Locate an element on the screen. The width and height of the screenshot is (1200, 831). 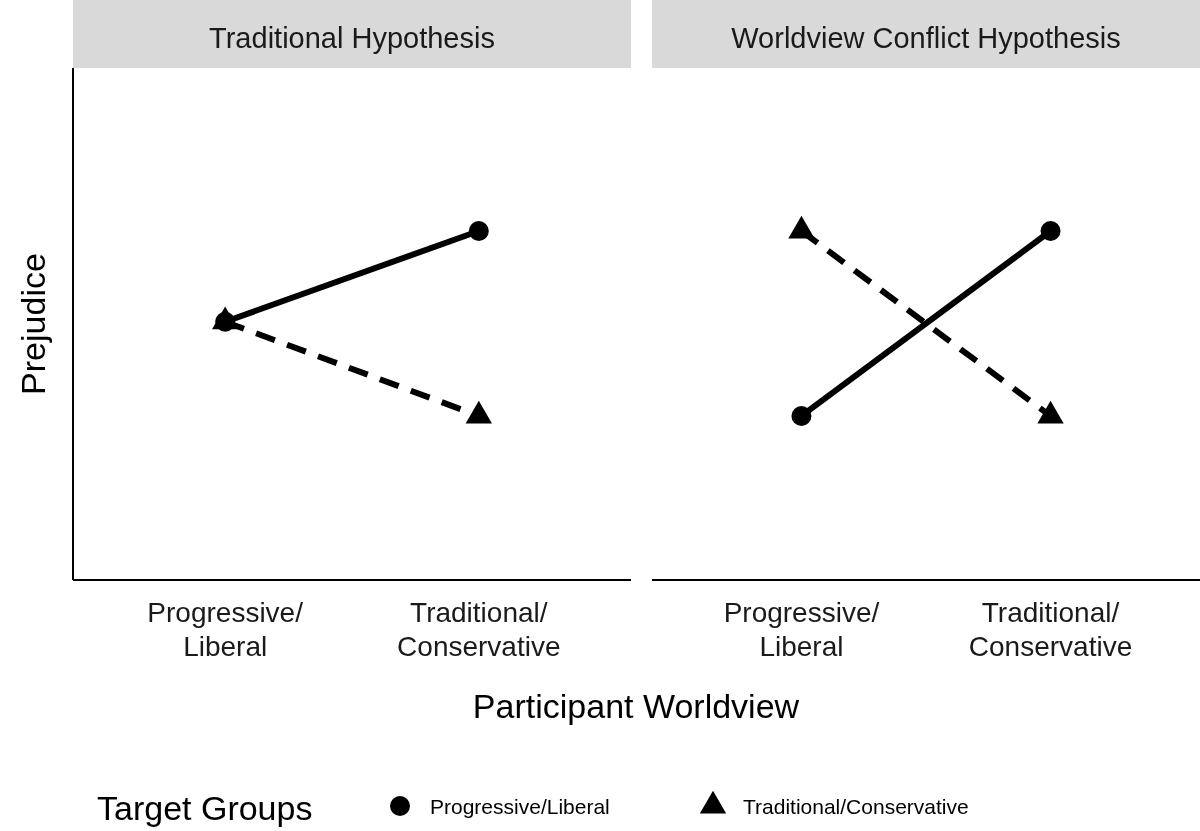
chart-title: Worldview Conflict Hypothesis is located at coordinates (926, 38).